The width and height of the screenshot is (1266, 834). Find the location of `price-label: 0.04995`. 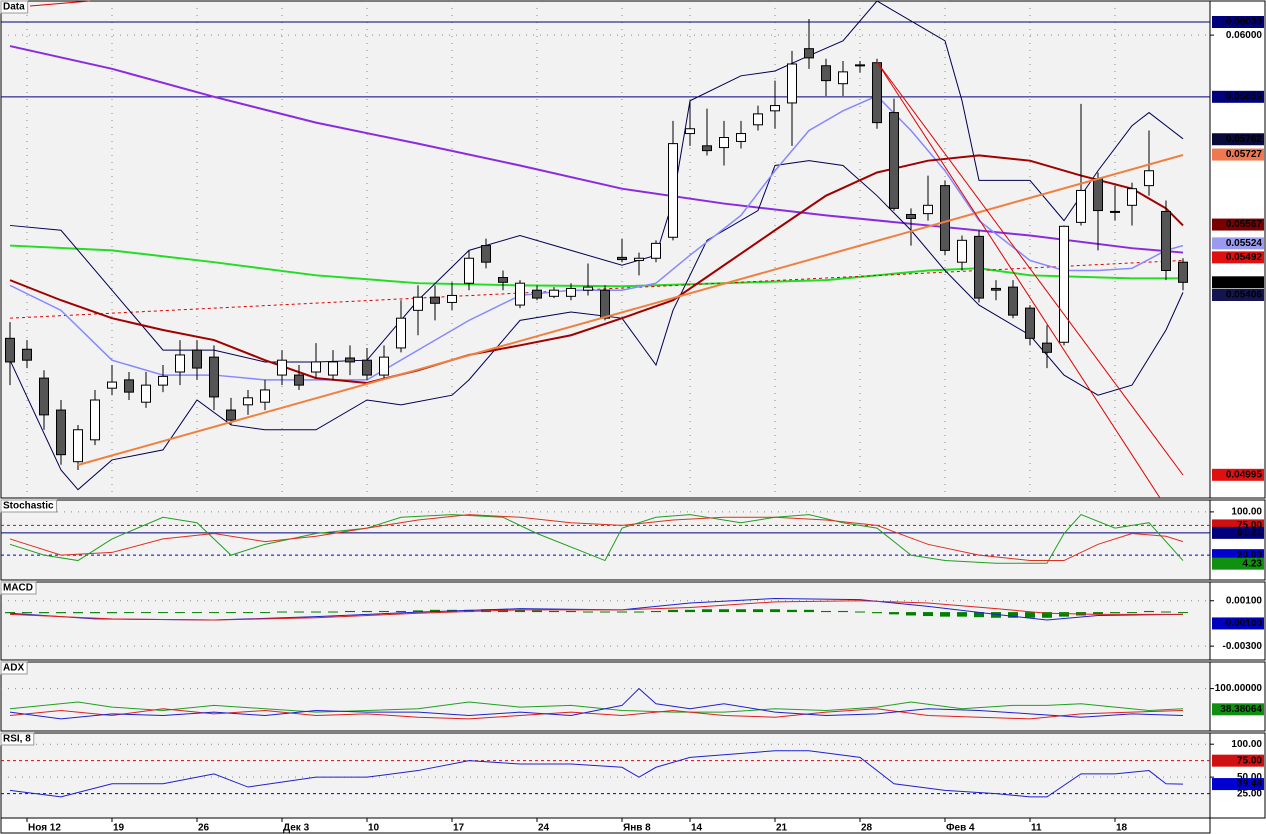

price-label: 0.04995 is located at coordinates (1244, 474).